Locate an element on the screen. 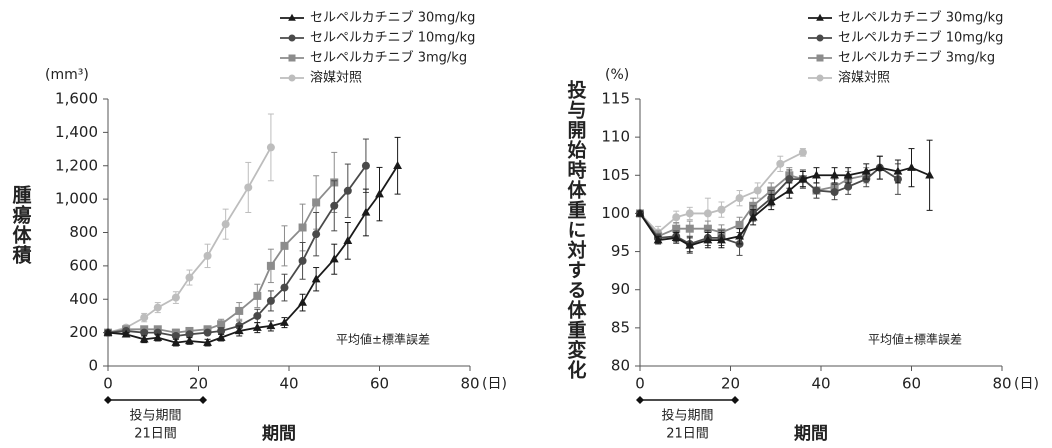  y-tick-label: 600 is located at coordinates (83, 265).